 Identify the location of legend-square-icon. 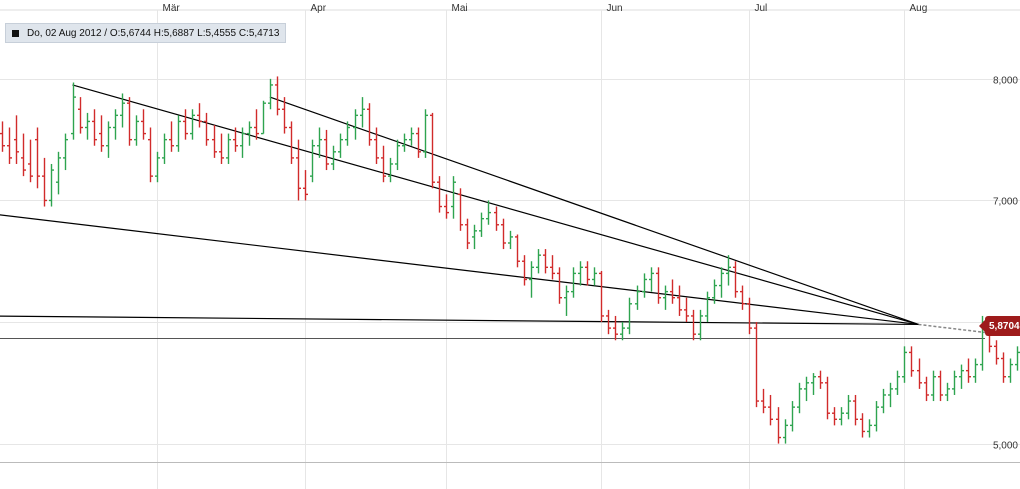
(15, 33).